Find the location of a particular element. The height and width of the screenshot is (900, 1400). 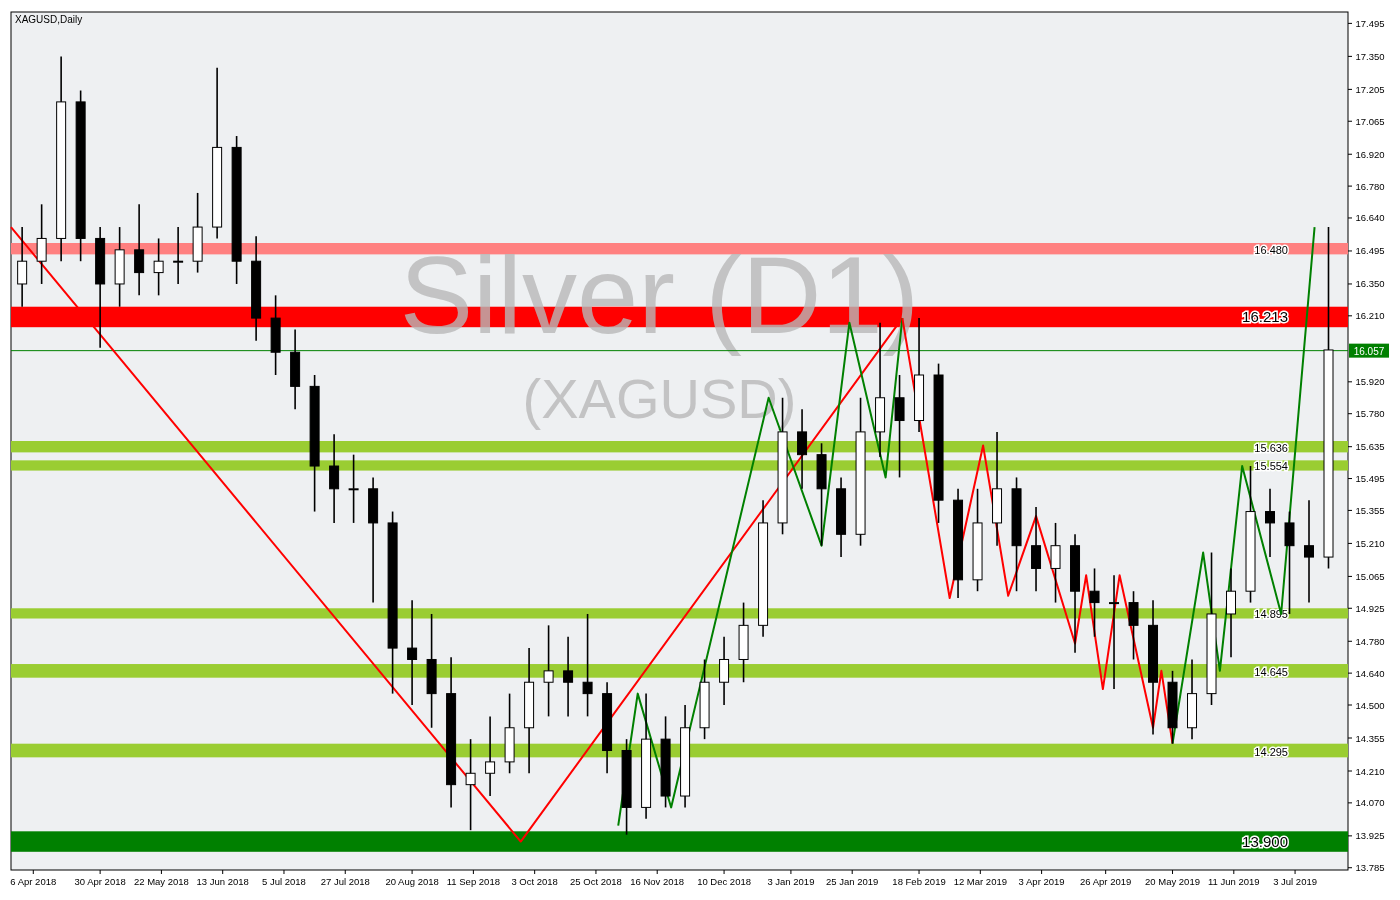

band-label: 15.554 is located at coordinates (1271, 466).